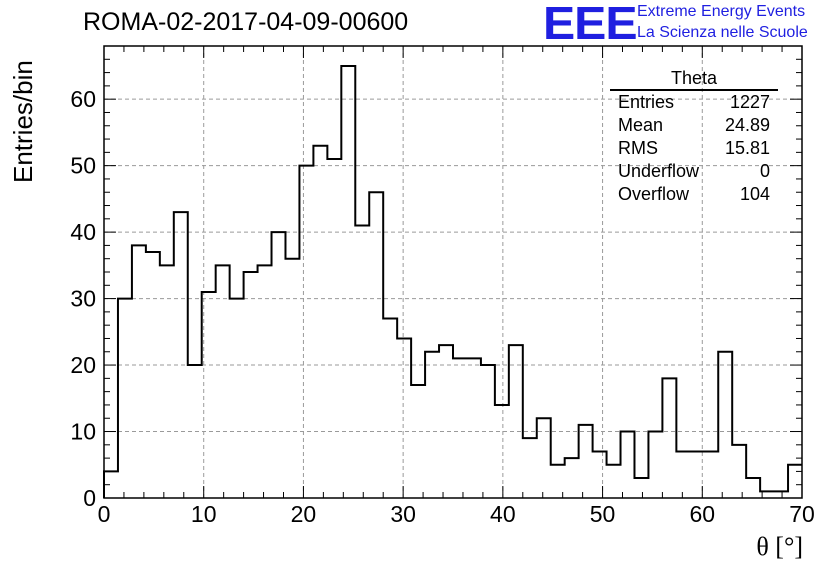  Describe the element at coordinates (104, 514) in the screenshot. I see `x-tick-label: 0` at that location.